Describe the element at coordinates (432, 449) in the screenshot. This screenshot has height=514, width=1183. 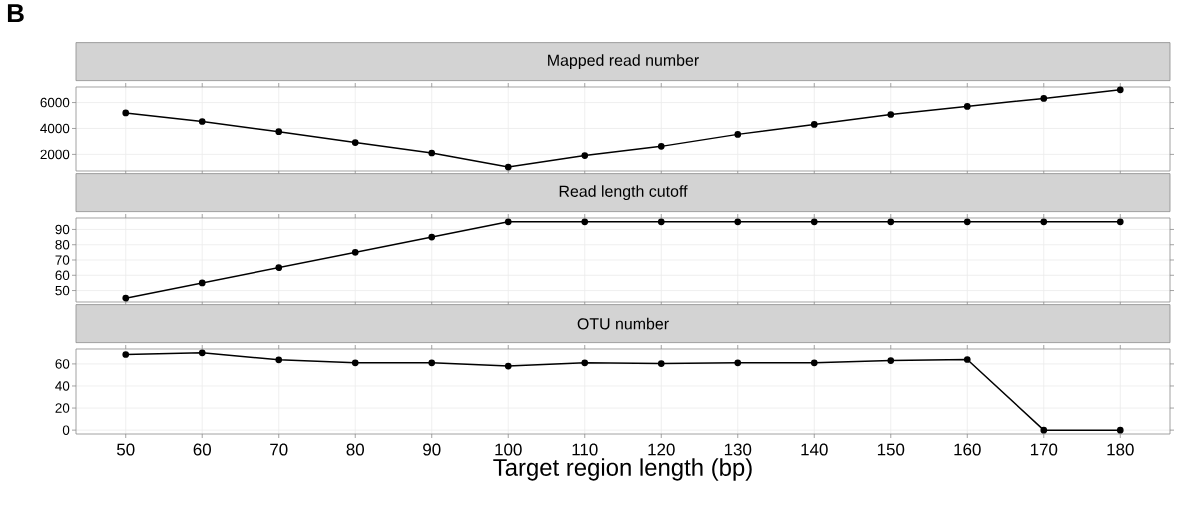
I see `x-tick-label: 90` at that location.